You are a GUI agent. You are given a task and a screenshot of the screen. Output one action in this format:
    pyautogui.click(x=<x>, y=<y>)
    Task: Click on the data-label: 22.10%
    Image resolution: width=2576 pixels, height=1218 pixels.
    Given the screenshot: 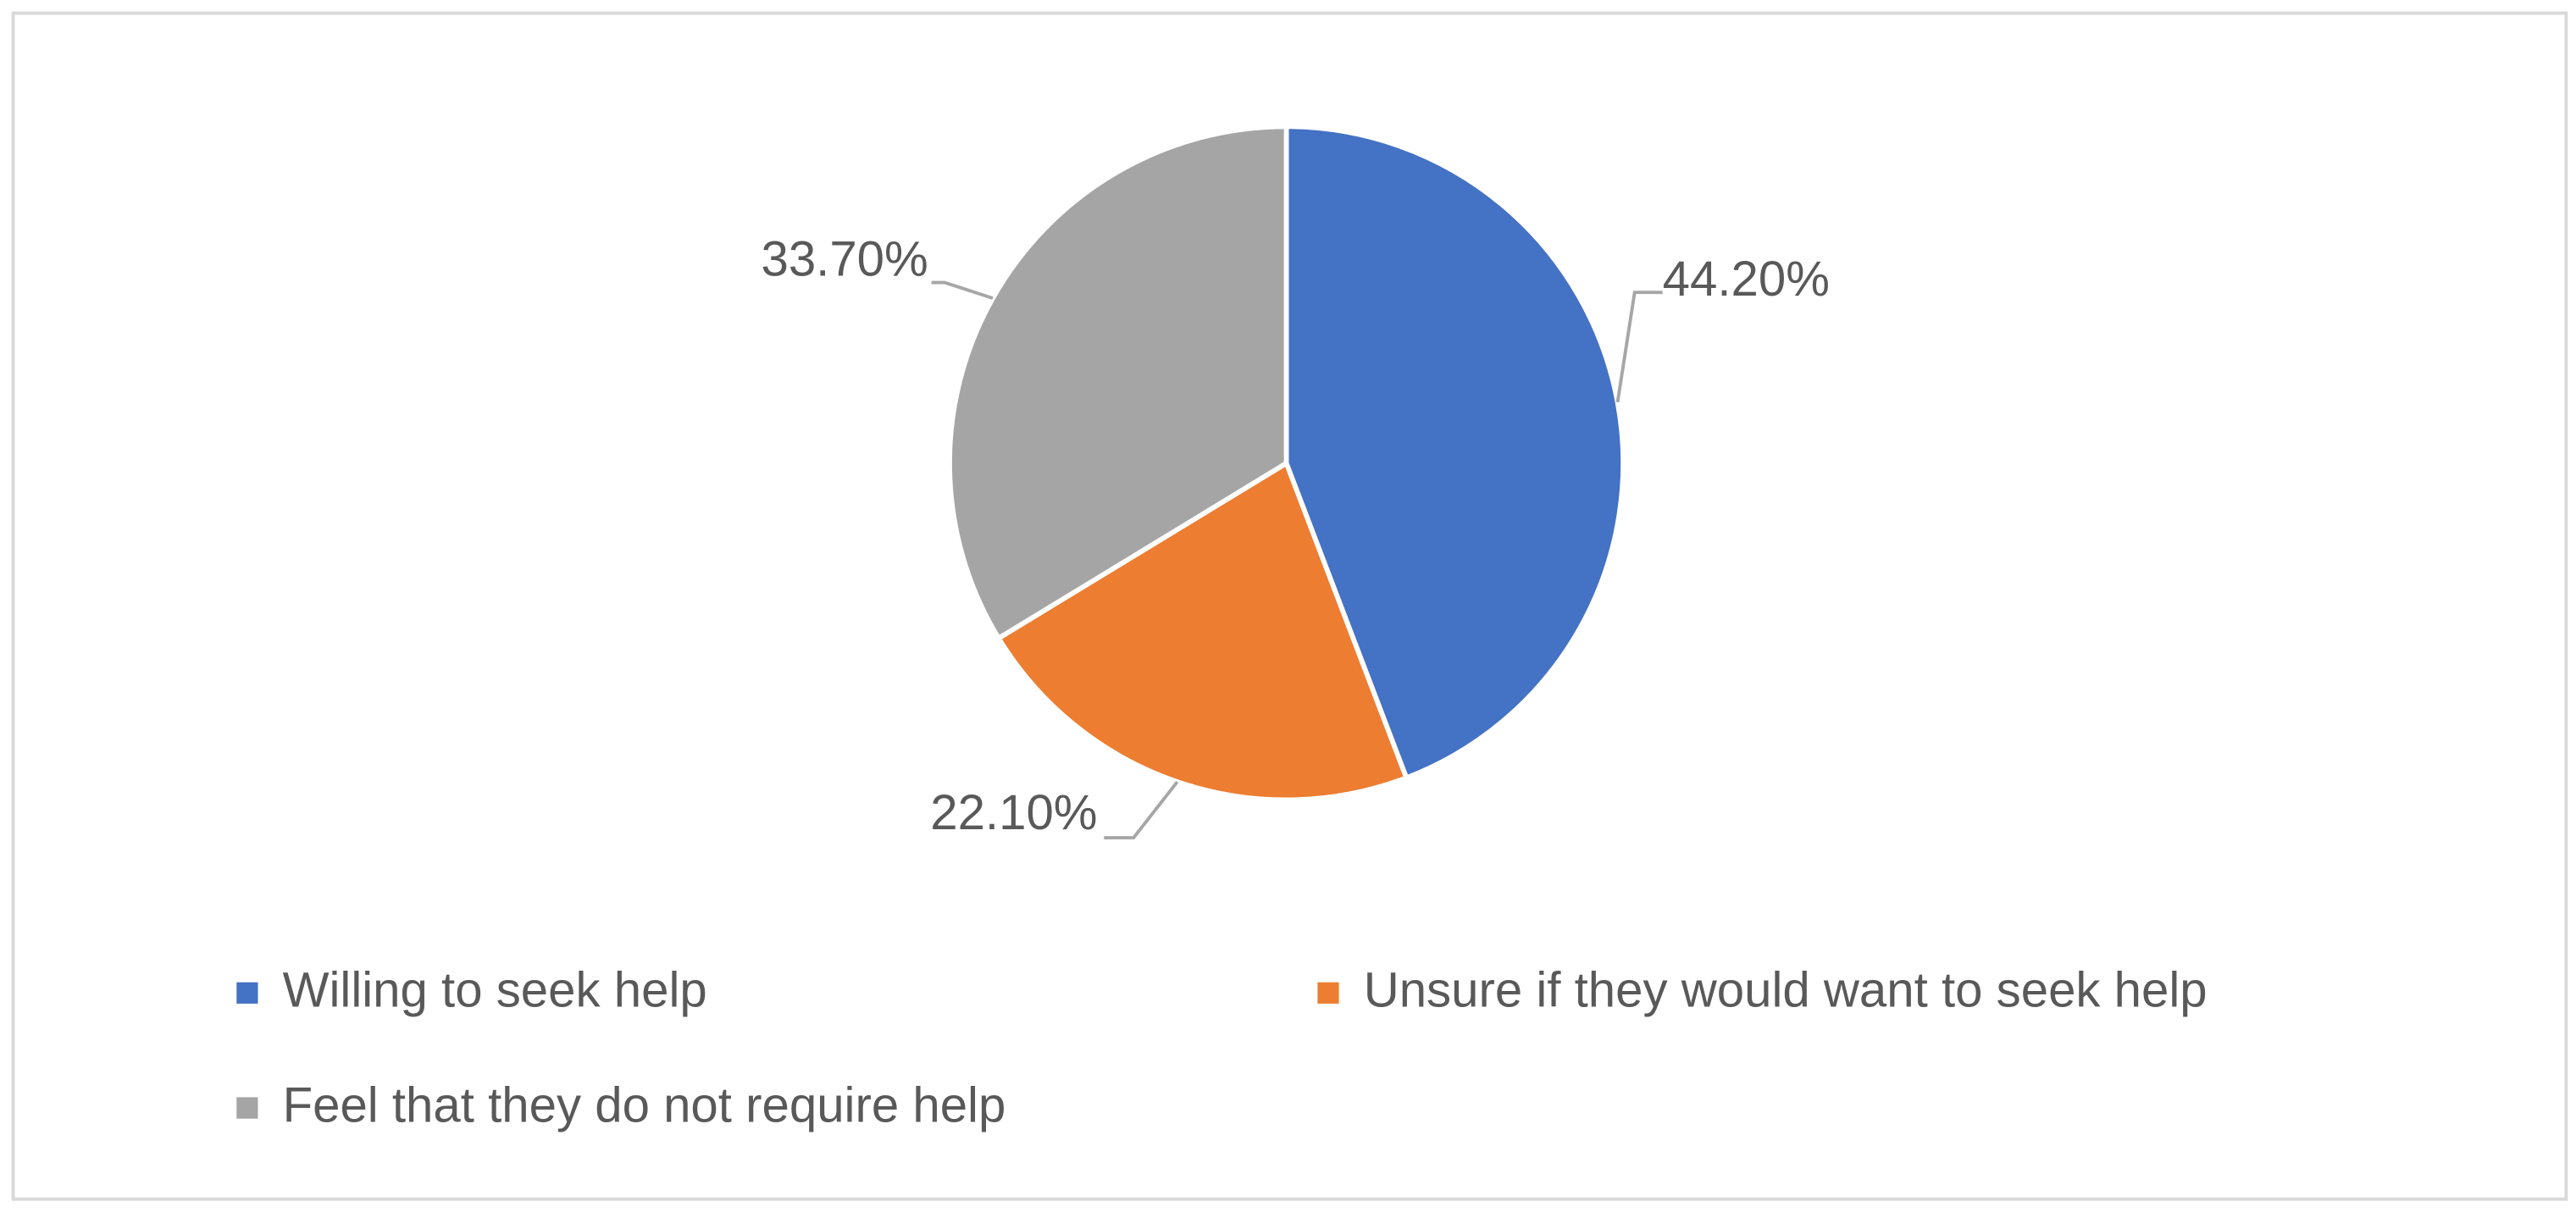 What is the action you would take?
    pyautogui.click(x=1013, y=812)
    